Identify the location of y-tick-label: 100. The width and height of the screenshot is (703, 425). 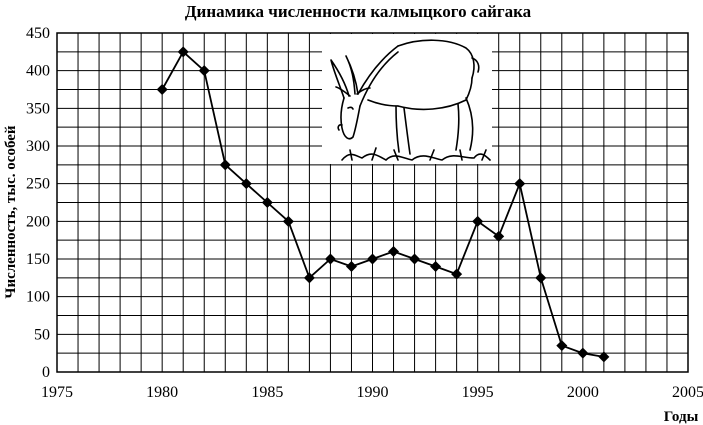
(38, 297).